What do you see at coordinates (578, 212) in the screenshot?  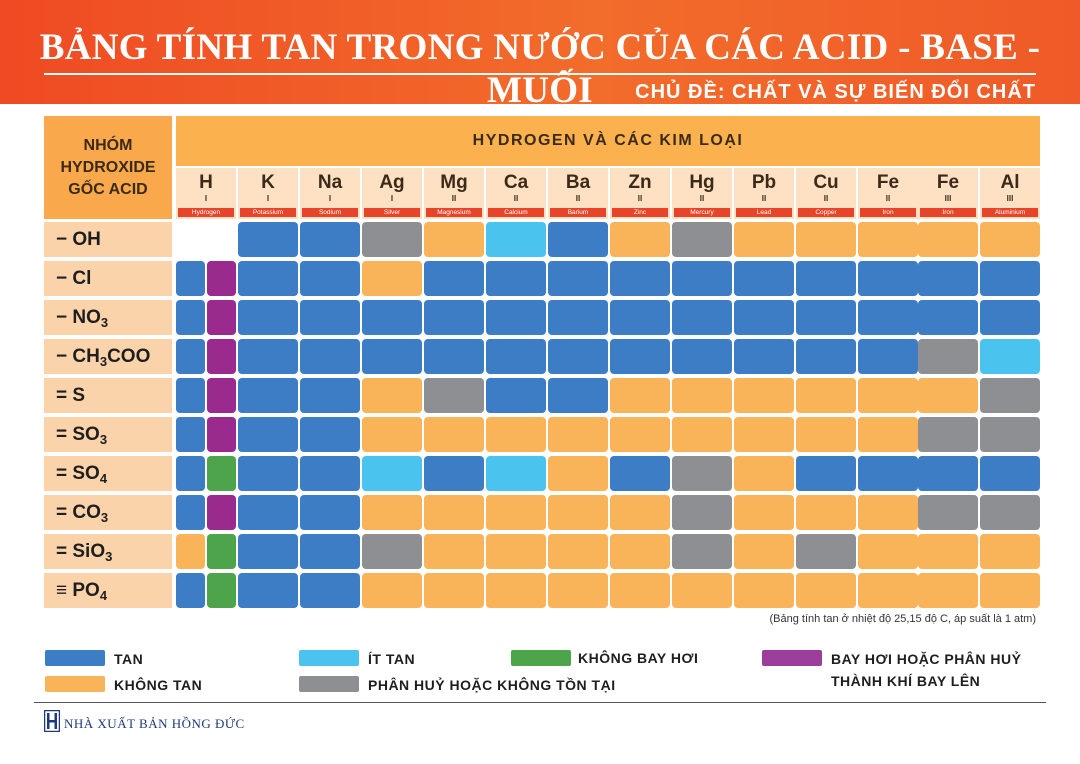 I see `element-name: Barium` at bounding box center [578, 212].